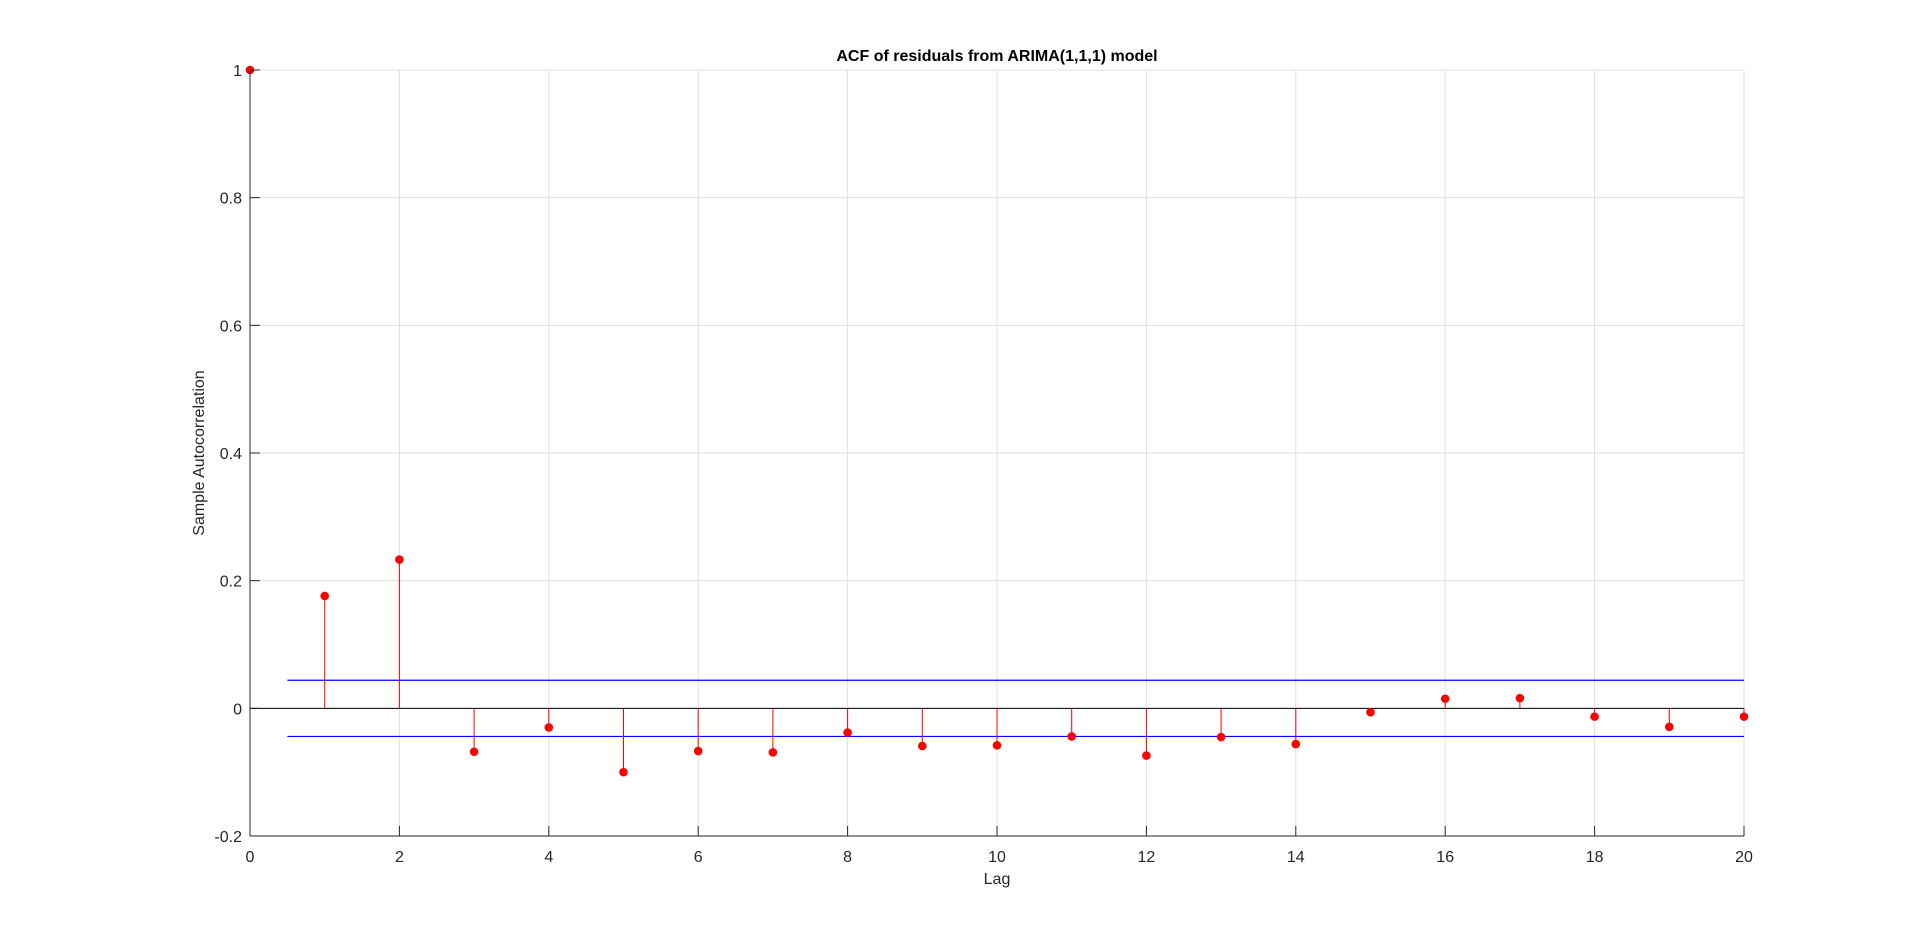 The image size is (1920, 941). Describe the element at coordinates (231, 582) in the screenshot. I see `y-tick-label: 0.2` at that location.